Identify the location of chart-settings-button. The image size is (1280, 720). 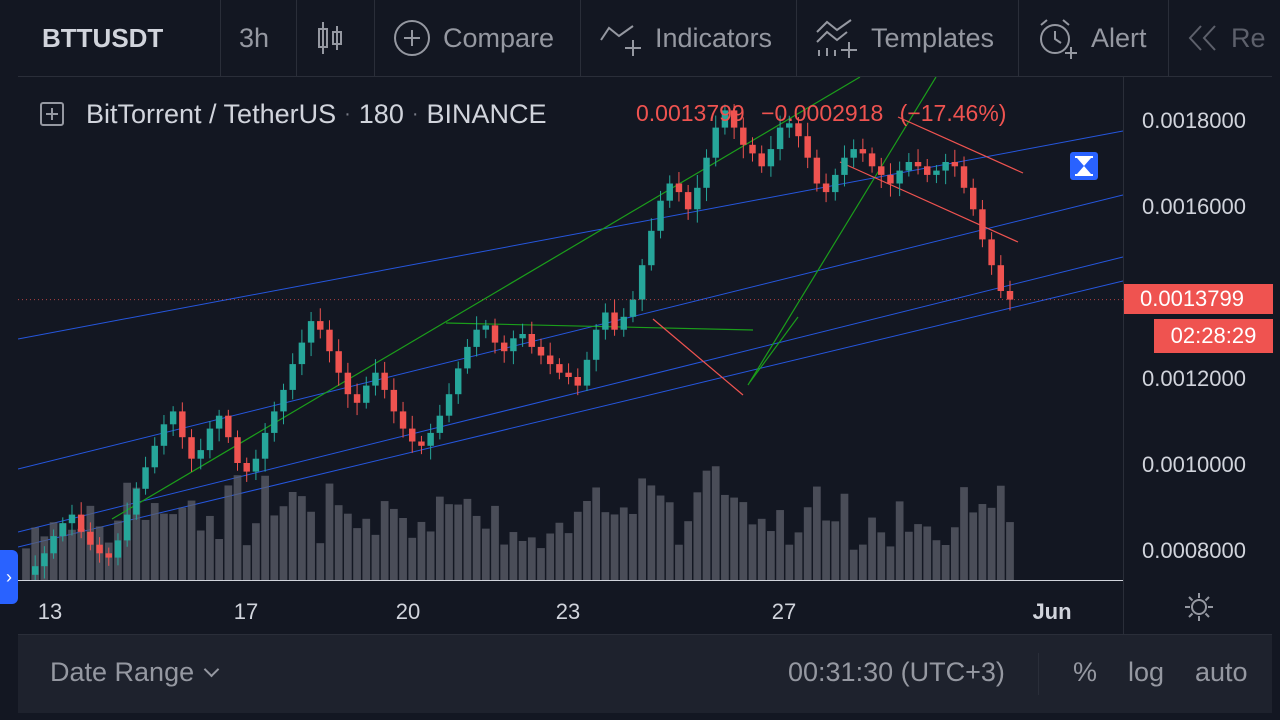
(1198, 607).